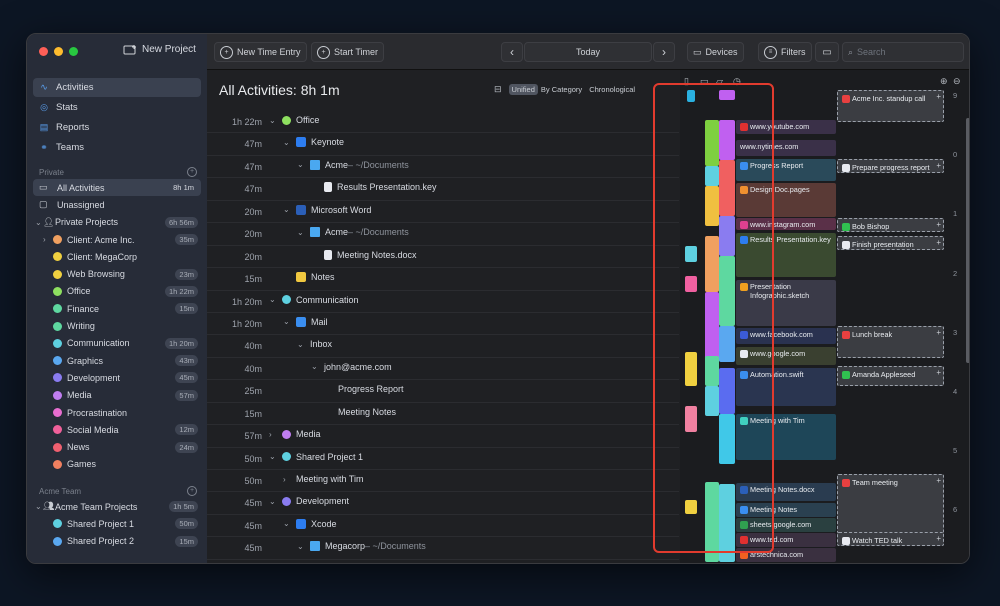 This screenshot has width=1000, height=606. What do you see at coordinates (117, 446) in the screenshot?
I see `sidebar-project-item: News 24m` at bounding box center [117, 446].